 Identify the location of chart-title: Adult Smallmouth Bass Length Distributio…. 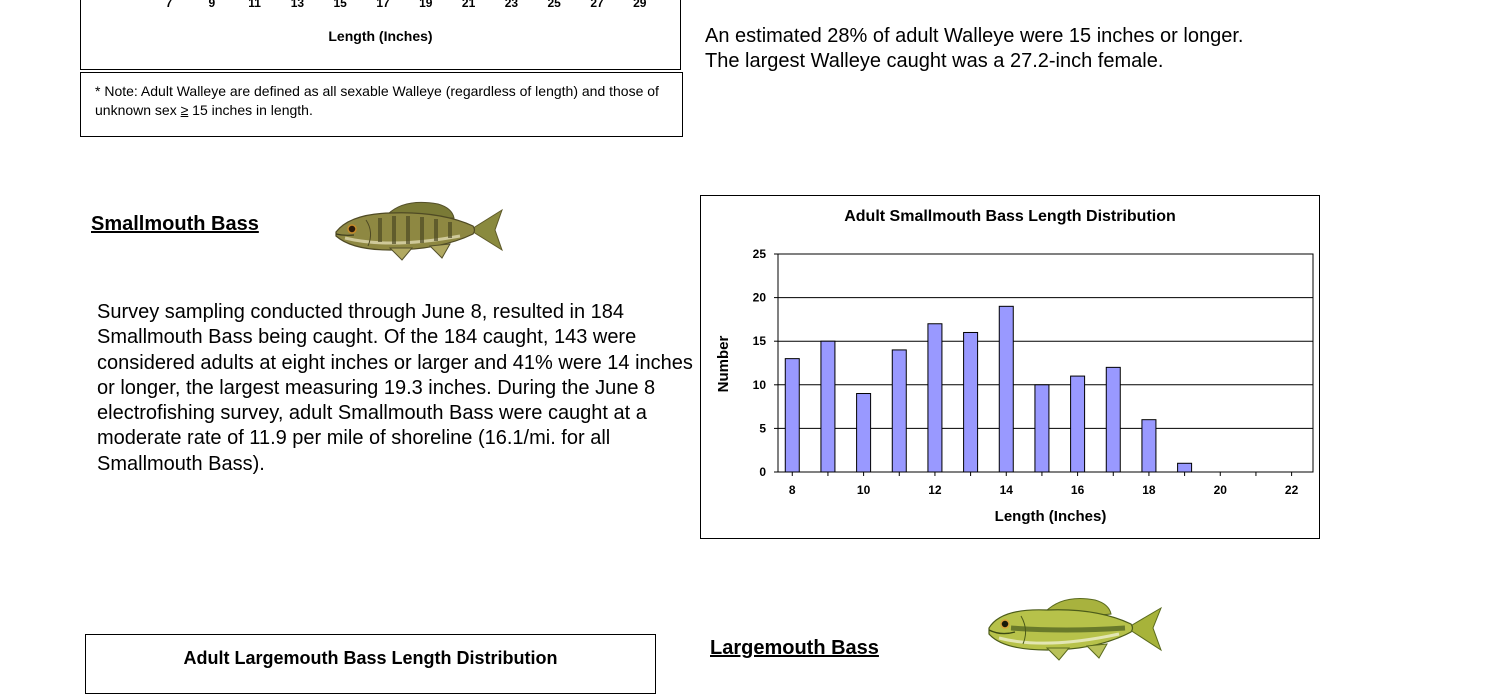
(1010, 216).